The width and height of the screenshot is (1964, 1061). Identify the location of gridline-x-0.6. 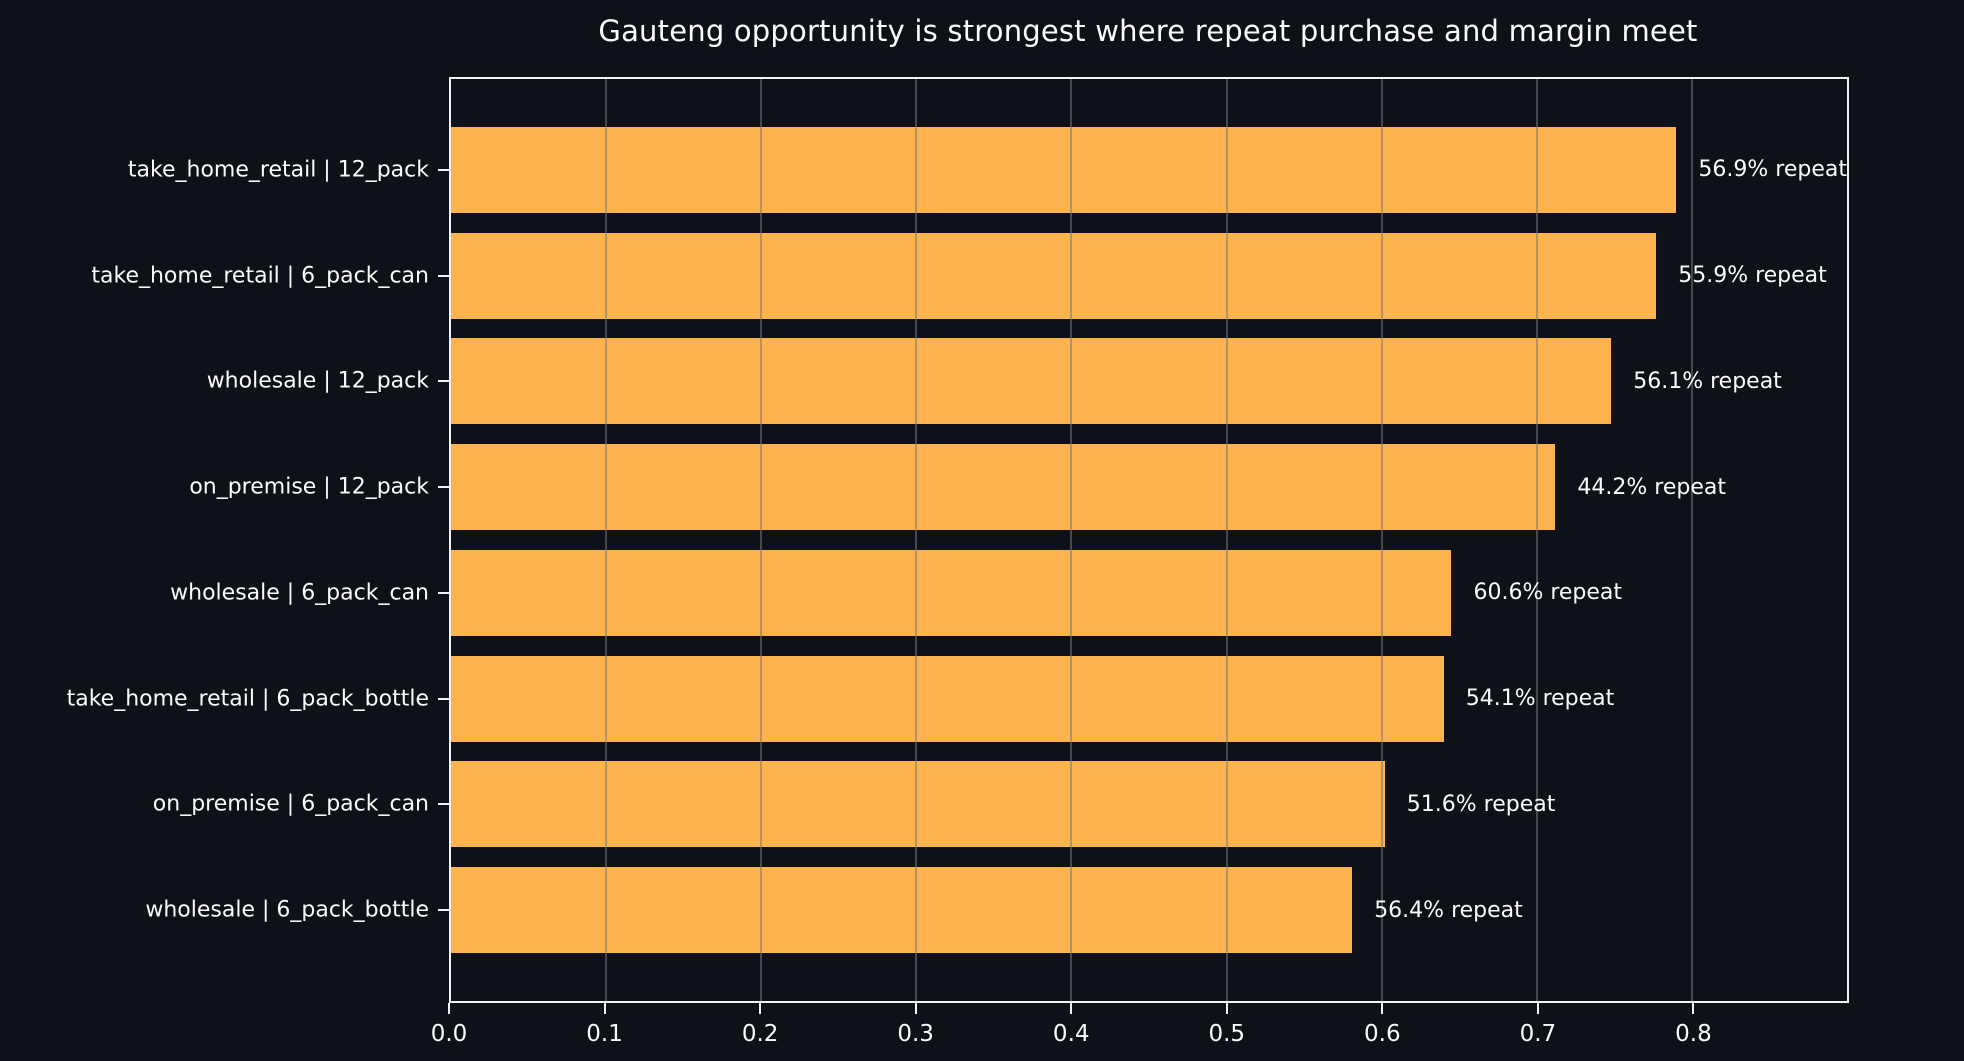
(1381, 540).